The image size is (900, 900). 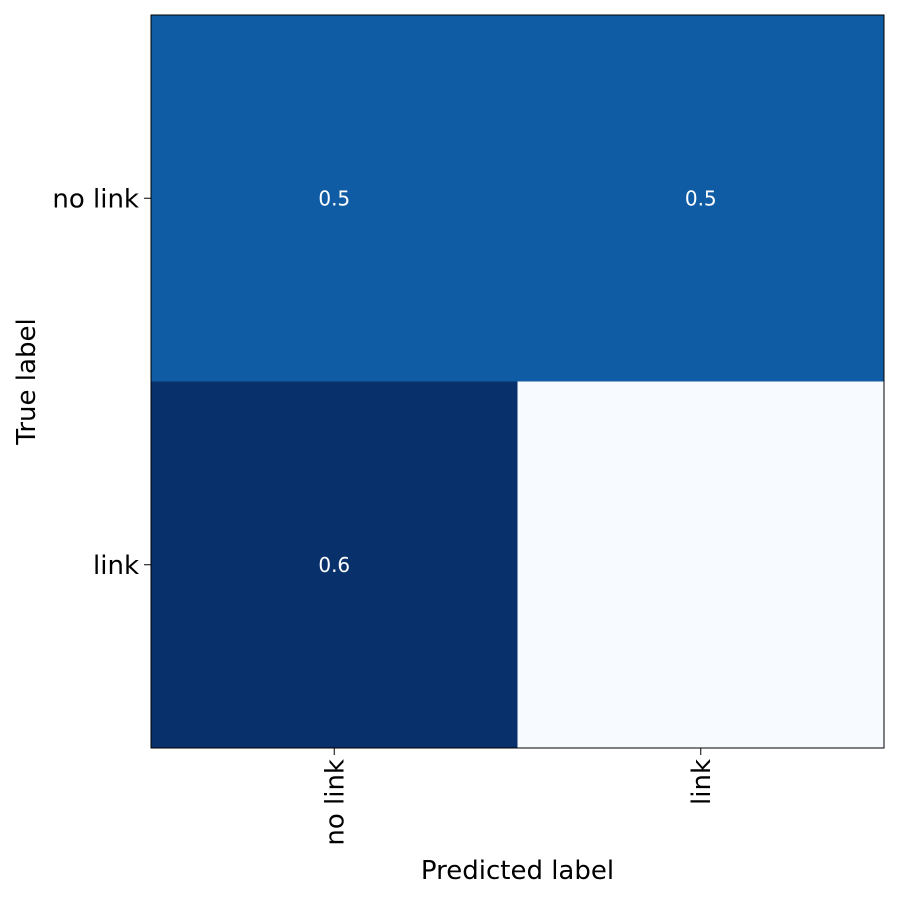 I want to click on y-axis-ticks: no link link, so click(x=101, y=382).